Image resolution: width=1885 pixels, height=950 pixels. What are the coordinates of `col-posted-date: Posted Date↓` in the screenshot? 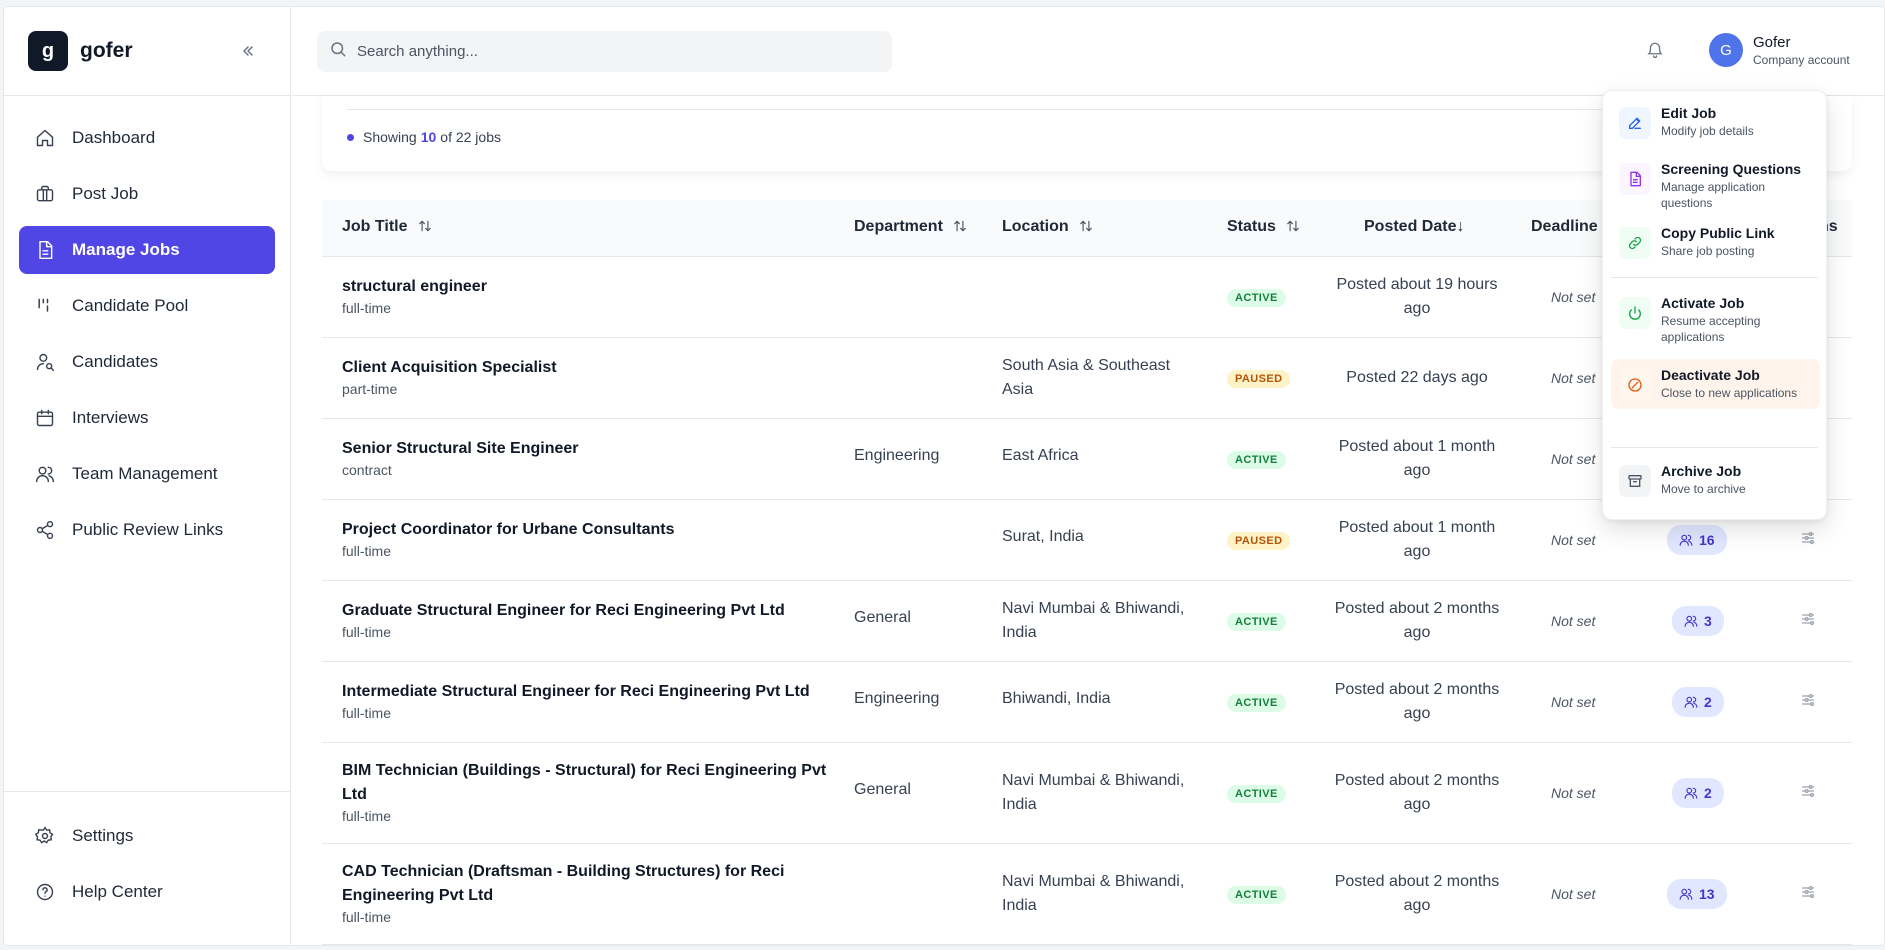 It's located at (1414, 227).